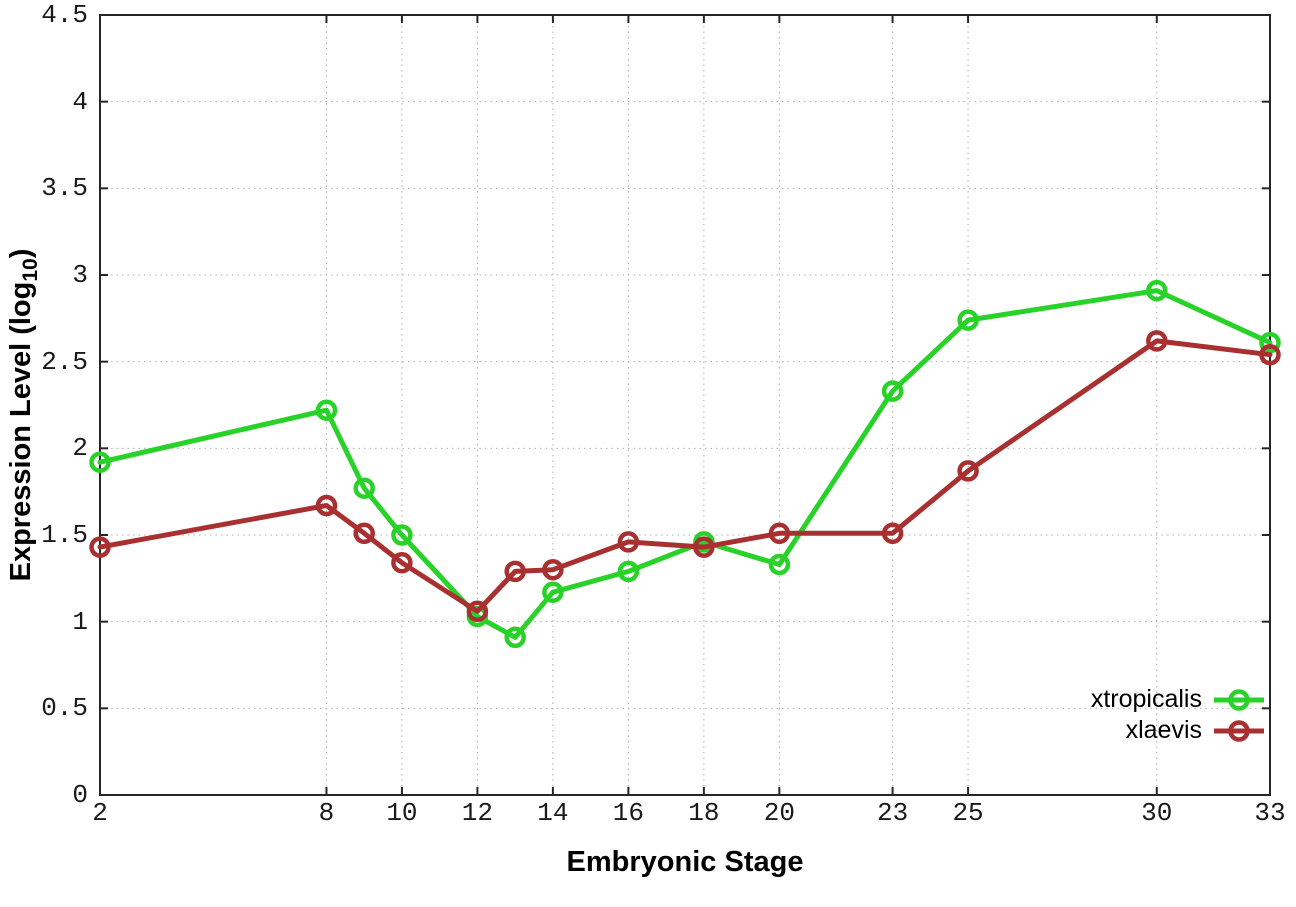 Image resolution: width=1296 pixels, height=907 pixels. Describe the element at coordinates (704, 813) in the screenshot. I see `x-tick-label: 18` at that location.